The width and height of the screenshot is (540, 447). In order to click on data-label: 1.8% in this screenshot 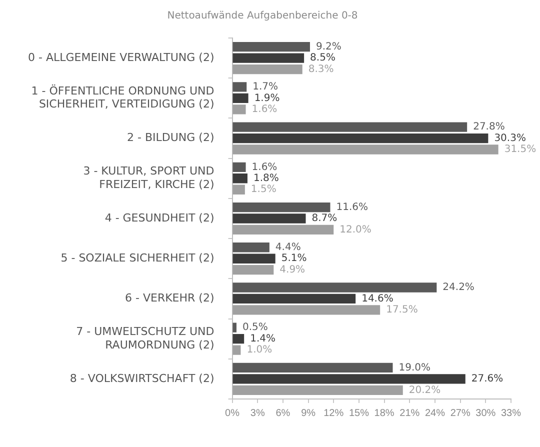, I will do `click(266, 178)`.